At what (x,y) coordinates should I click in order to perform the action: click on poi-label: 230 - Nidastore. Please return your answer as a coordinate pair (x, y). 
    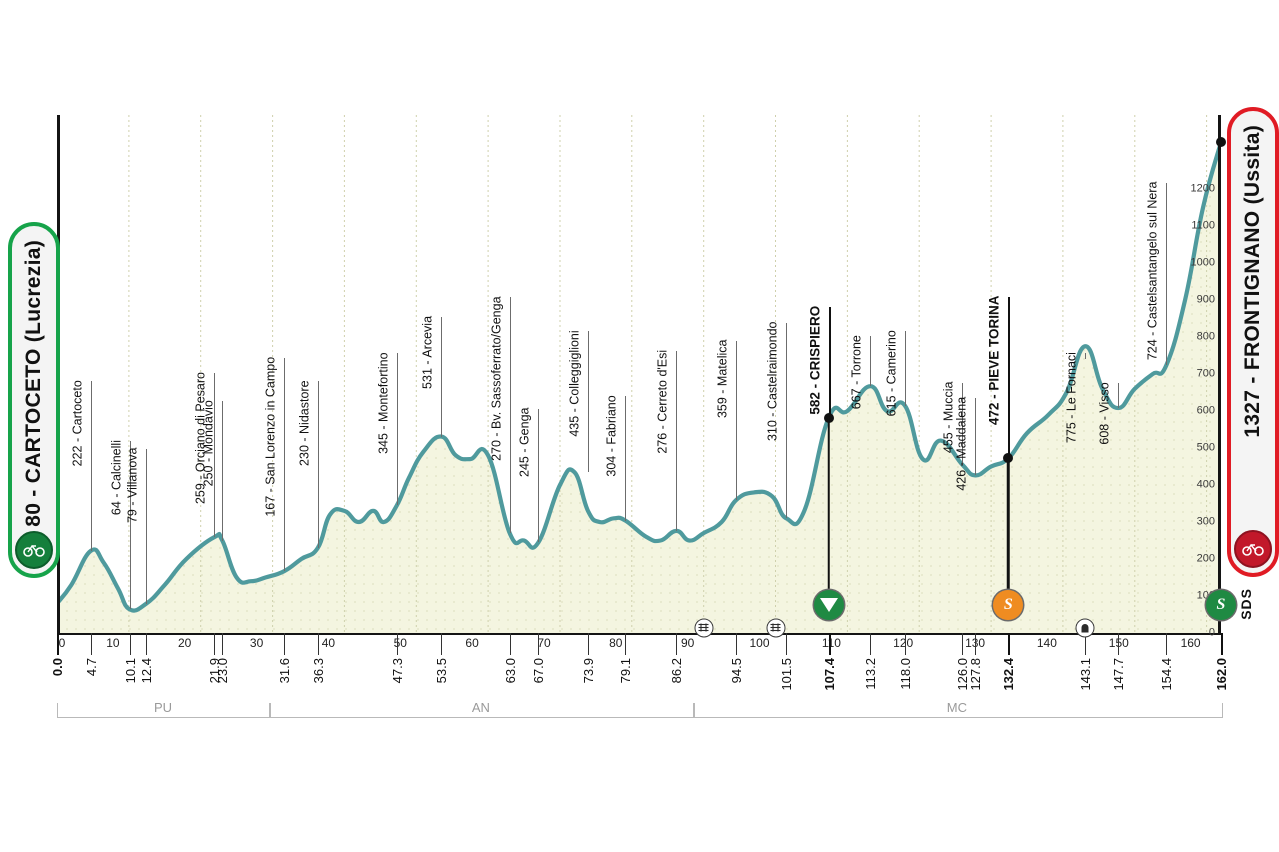
    Looking at the image, I should click on (304, 423).